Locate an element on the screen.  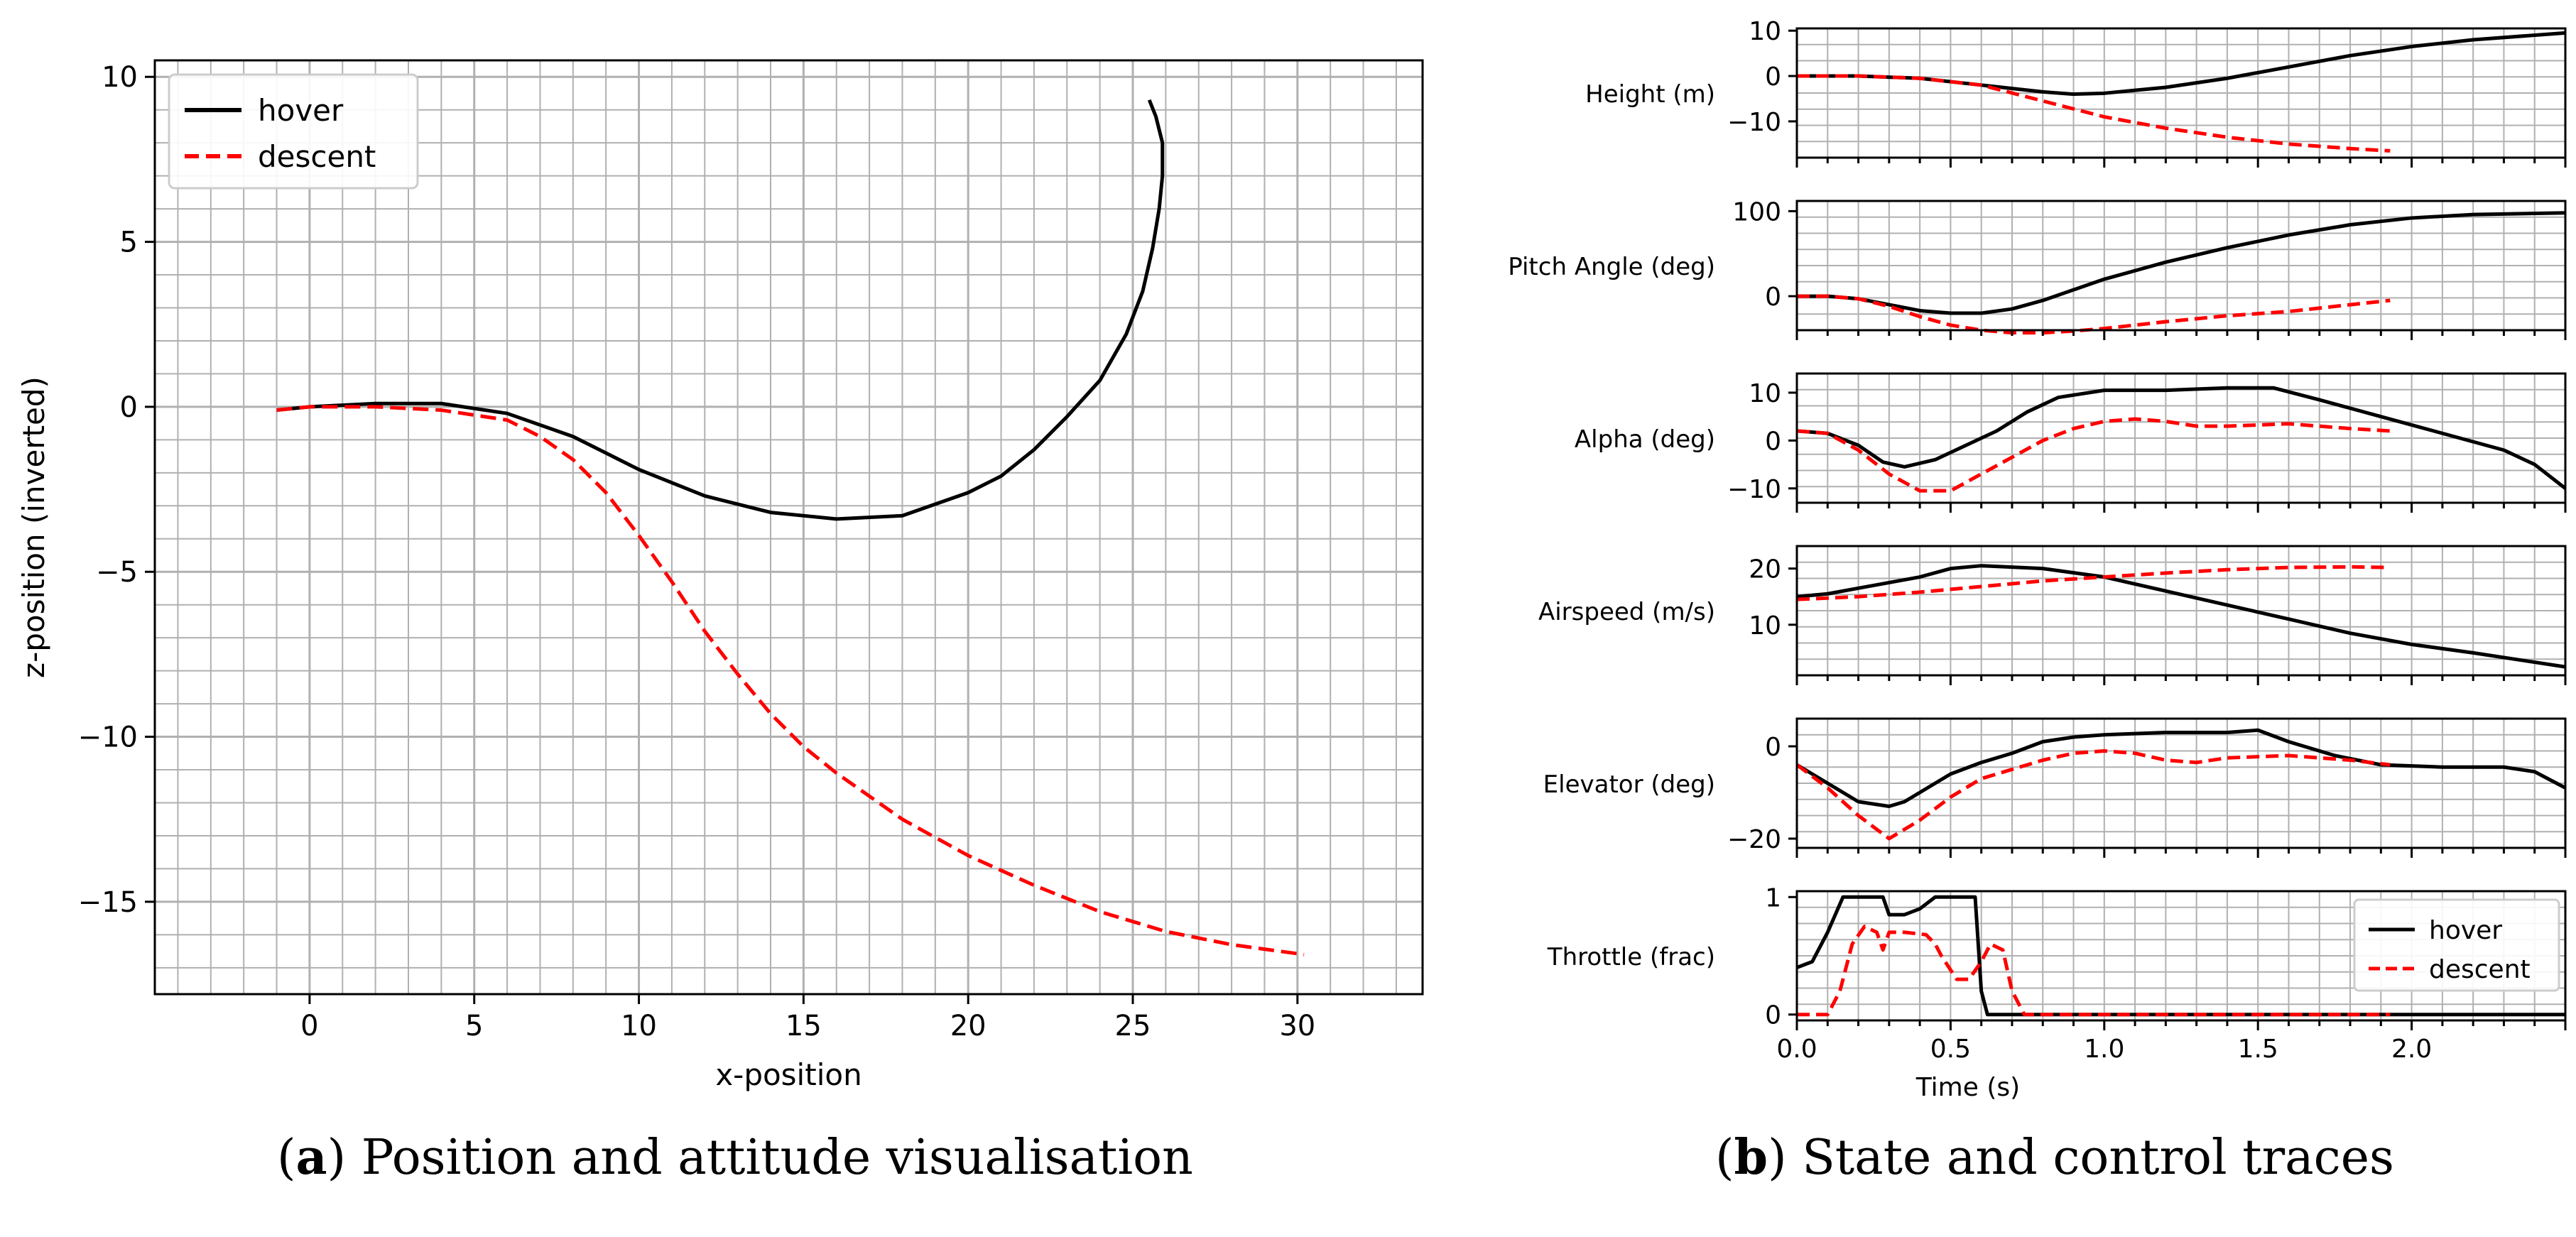
caption-a: (a) Position and attitude visualisation is located at coordinates (735, 1157).